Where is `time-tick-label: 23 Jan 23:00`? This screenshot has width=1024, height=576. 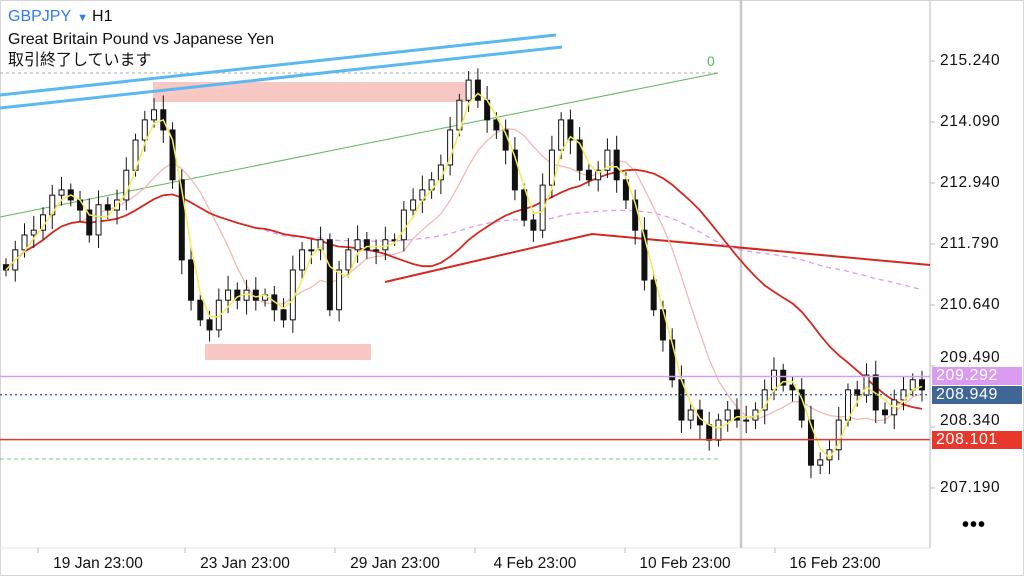 time-tick-label: 23 Jan 23:00 is located at coordinates (245, 563).